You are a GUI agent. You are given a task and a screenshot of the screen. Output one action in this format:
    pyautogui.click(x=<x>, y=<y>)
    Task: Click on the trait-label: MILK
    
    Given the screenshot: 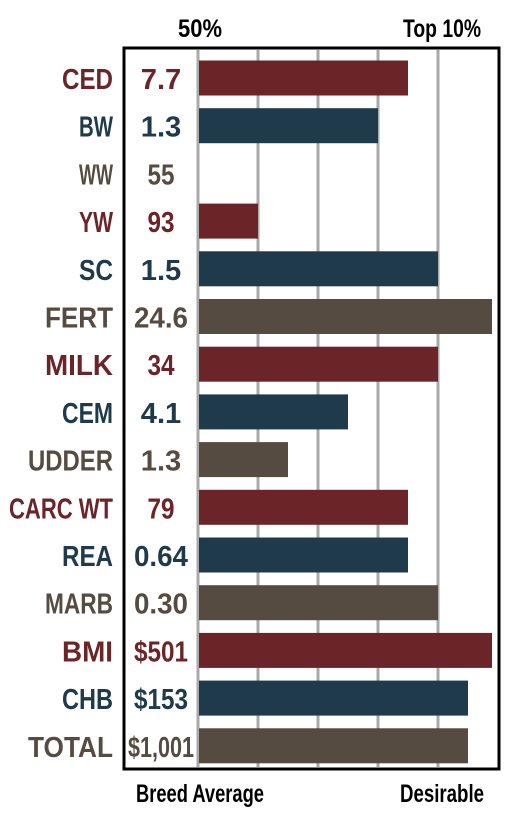 What is the action you would take?
    pyautogui.click(x=79, y=366)
    